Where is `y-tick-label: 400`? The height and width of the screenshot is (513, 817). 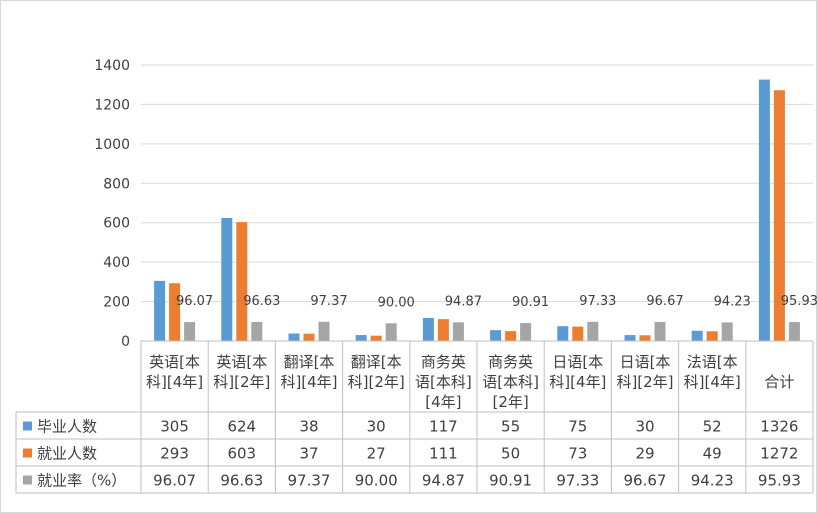
y-tick-label: 400 is located at coordinates (116, 263).